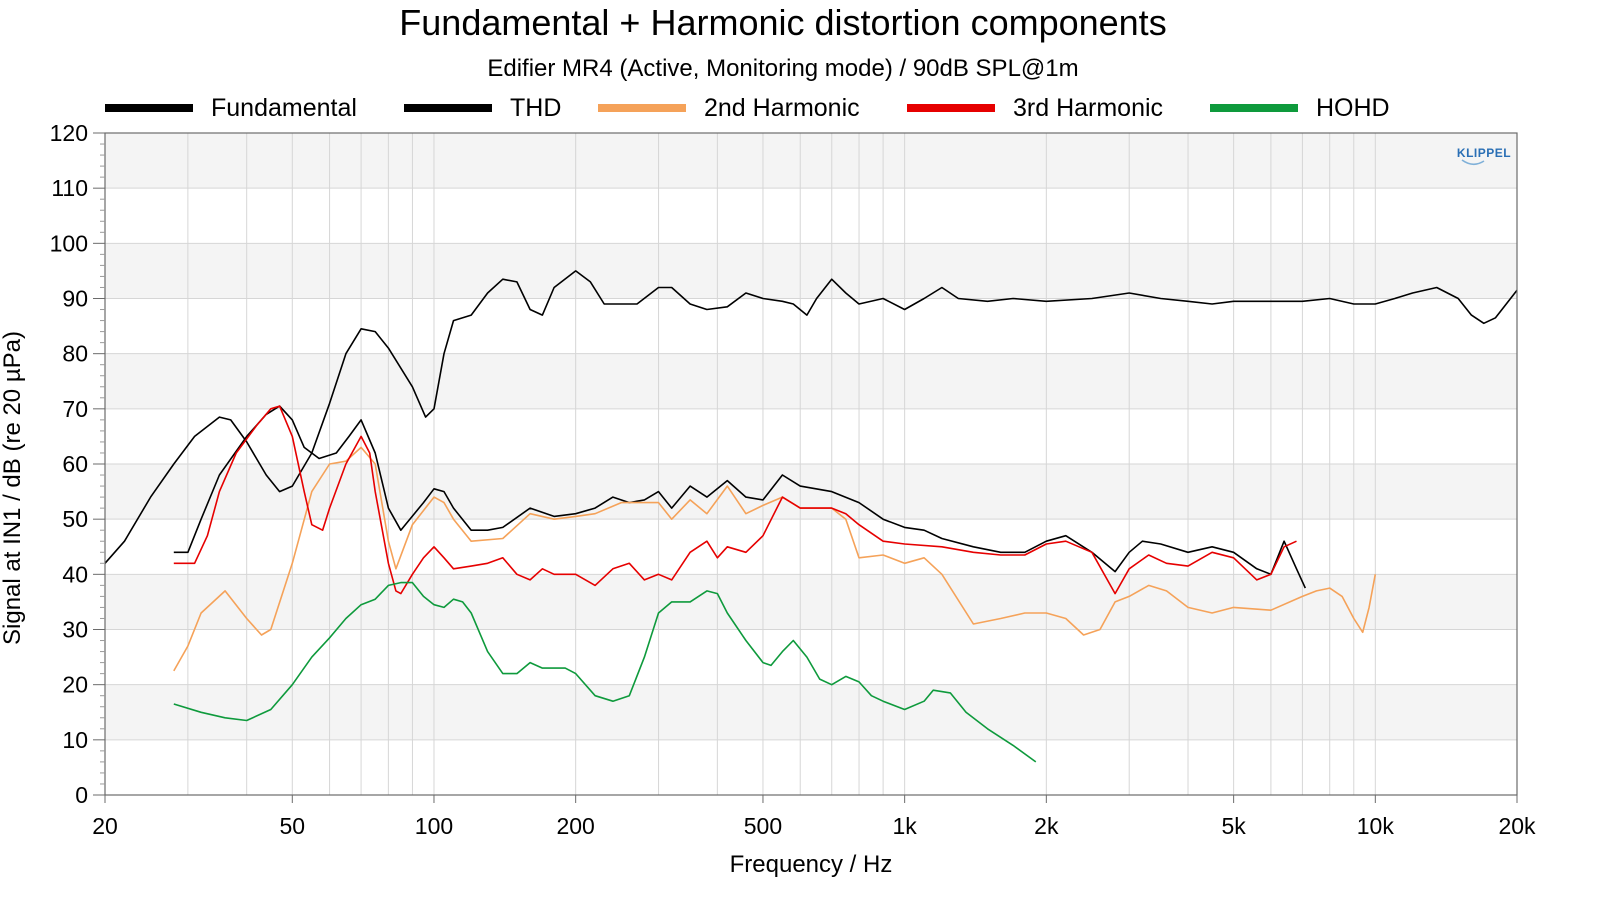  I want to click on y-tick-label: 70, so click(75, 409).